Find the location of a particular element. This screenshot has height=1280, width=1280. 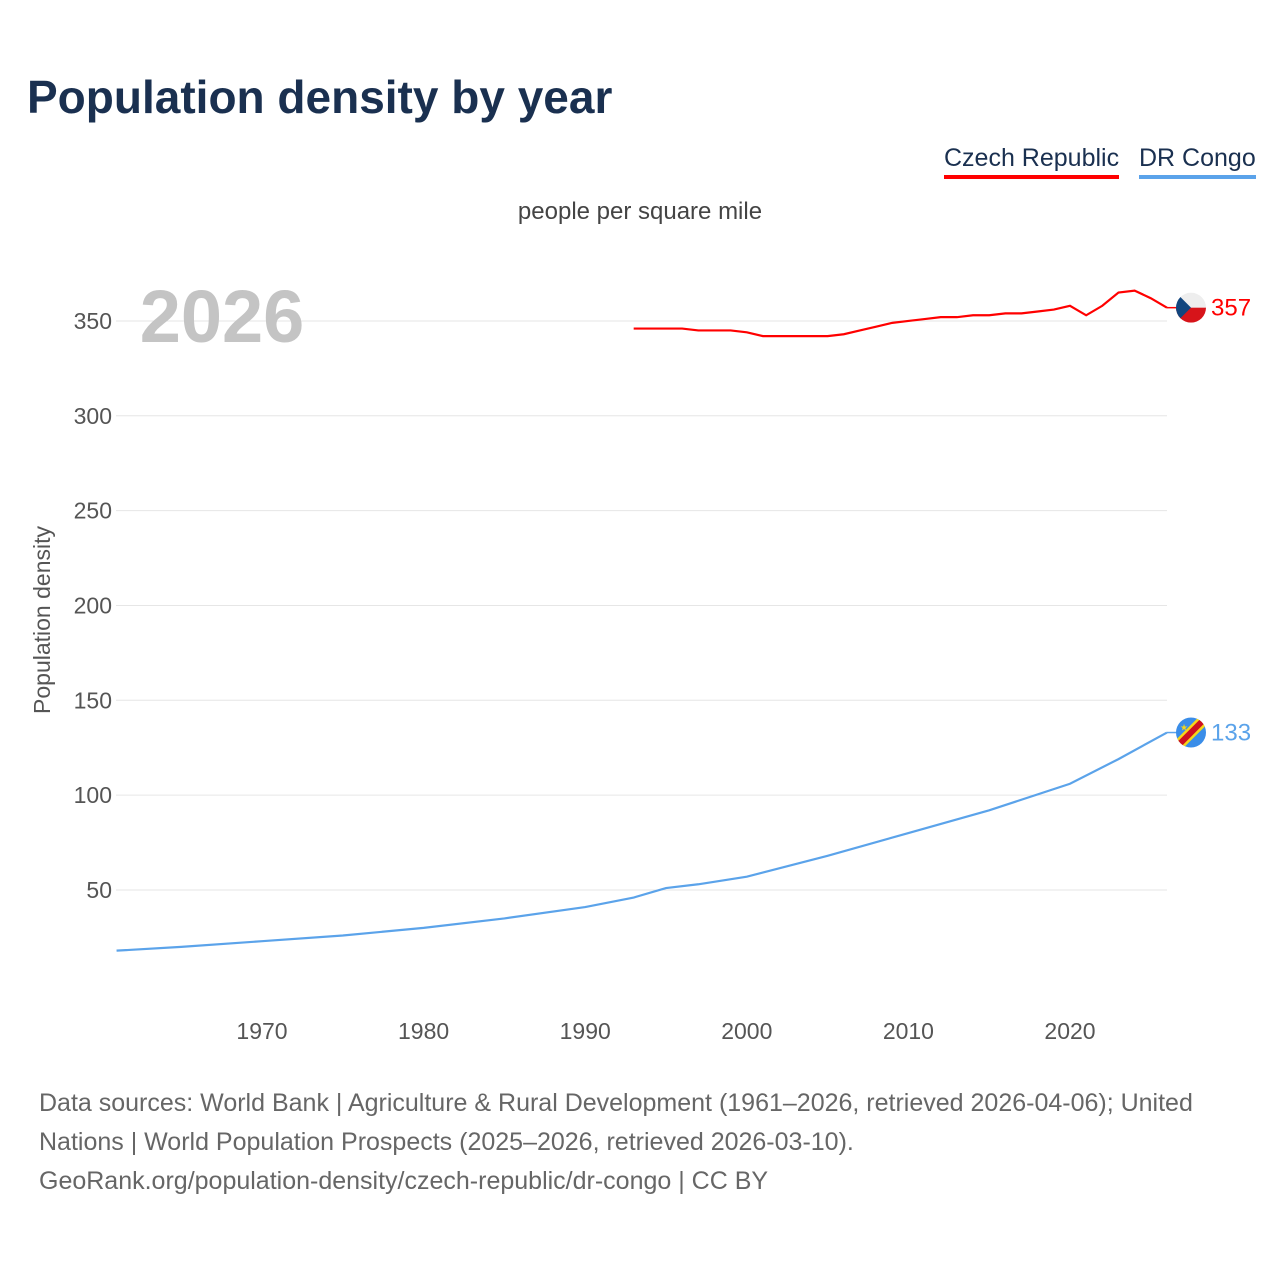

legend-czech-republic: Czech Republic is located at coordinates (1032, 161).